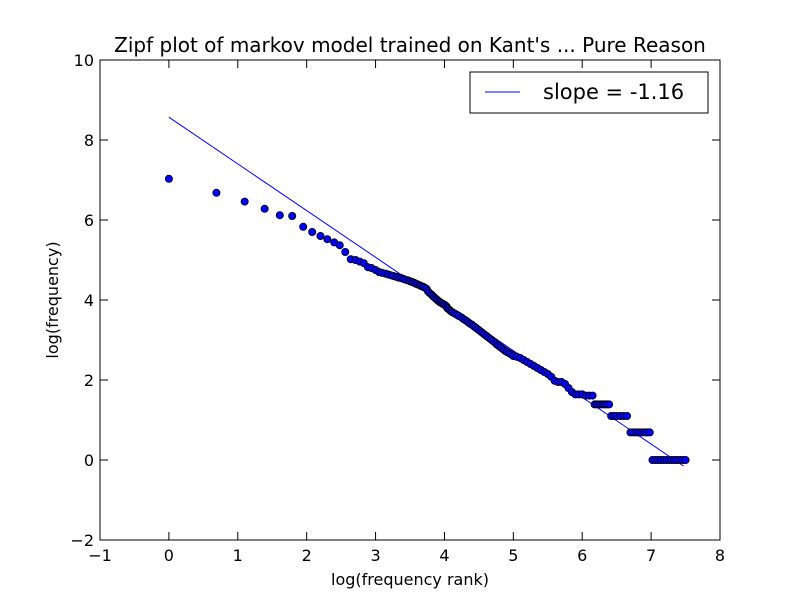 This screenshot has width=800, height=600. What do you see at coordinates (169, 555) in the screenshot?
I see `x-tick-label: 0` at bounding box center [169, 555].